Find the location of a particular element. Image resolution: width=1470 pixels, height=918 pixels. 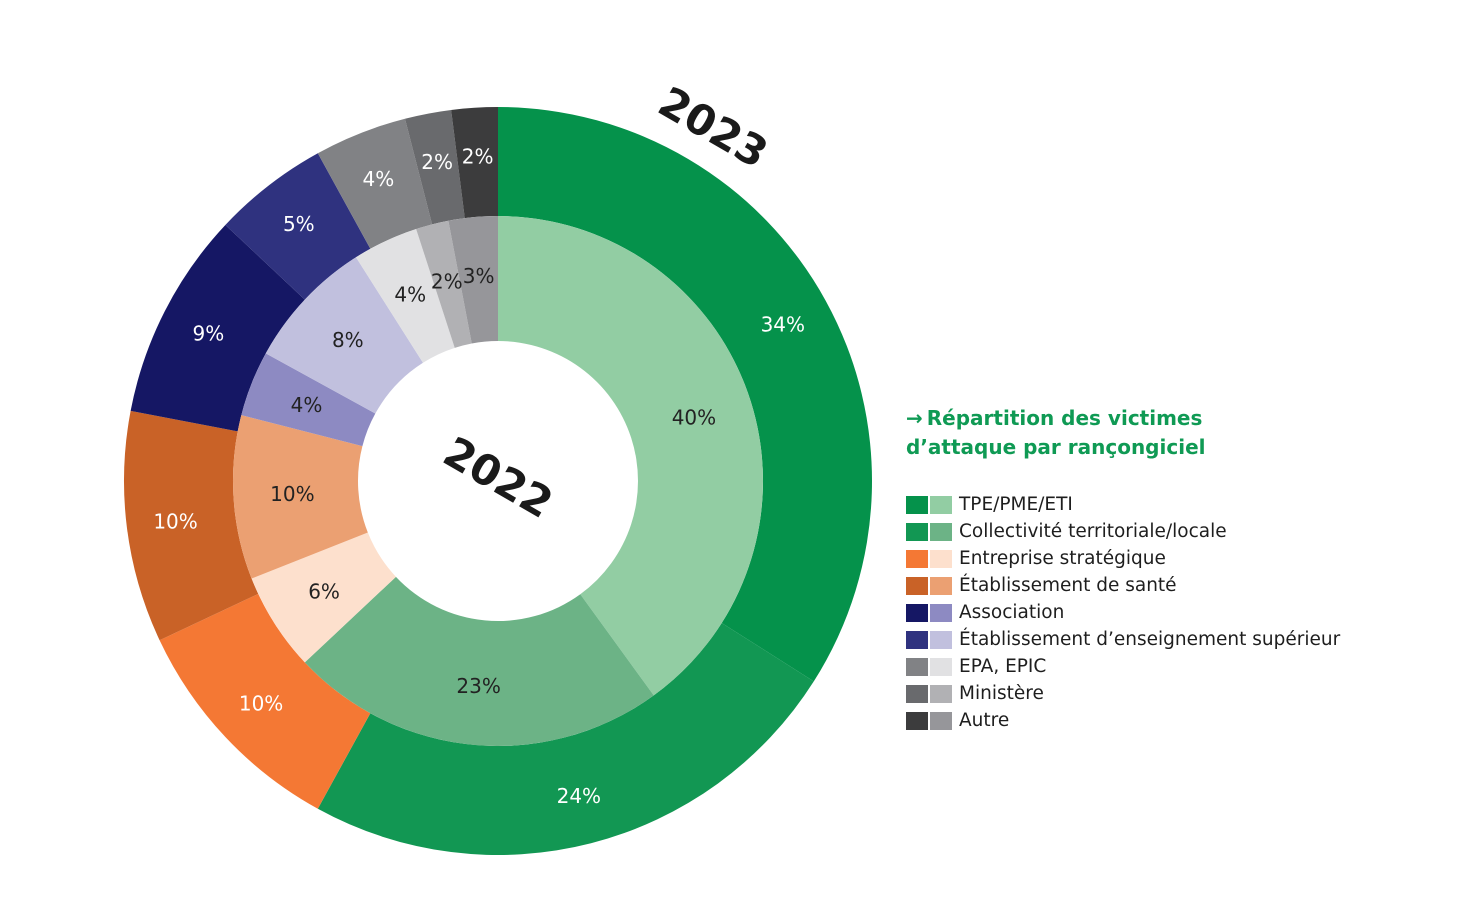

label-2023-8: 2% is located at coordinates (478, 157).